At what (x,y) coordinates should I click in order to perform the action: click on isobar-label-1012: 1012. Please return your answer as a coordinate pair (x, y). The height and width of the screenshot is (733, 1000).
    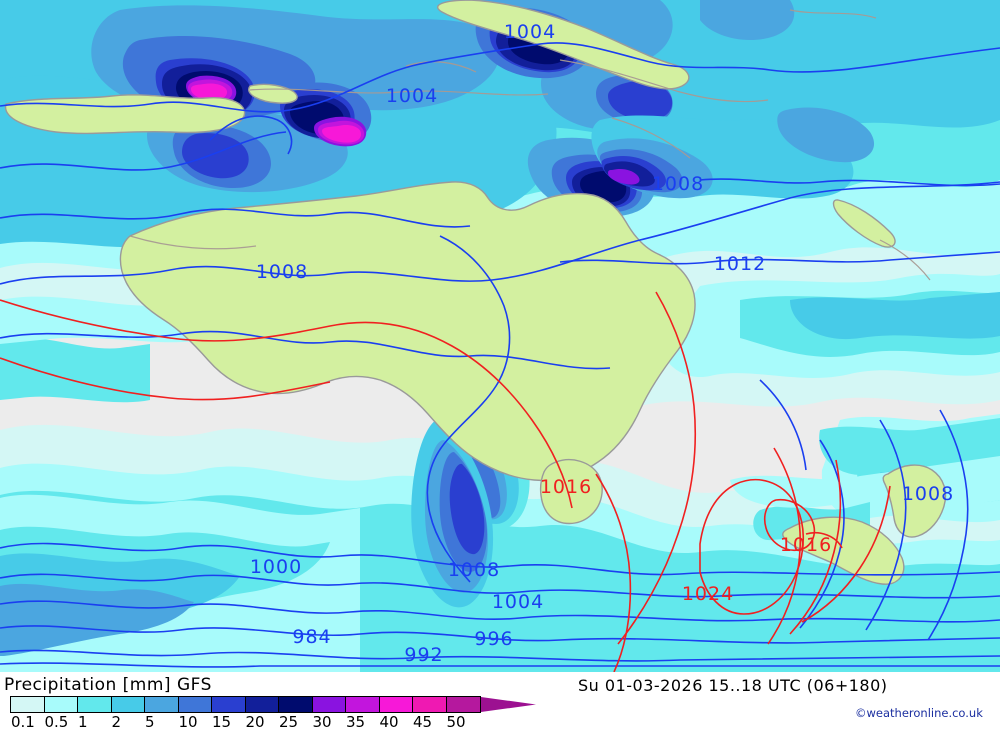
    Looking at the image, I should click on (740, 264).